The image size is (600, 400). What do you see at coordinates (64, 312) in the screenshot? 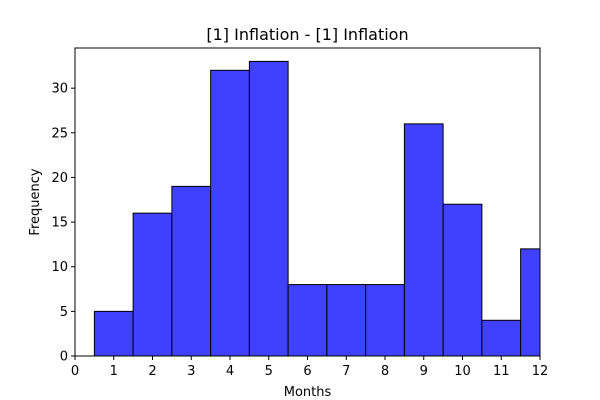
I see `y-tick-label: 5` at bounding box center [64, 312].